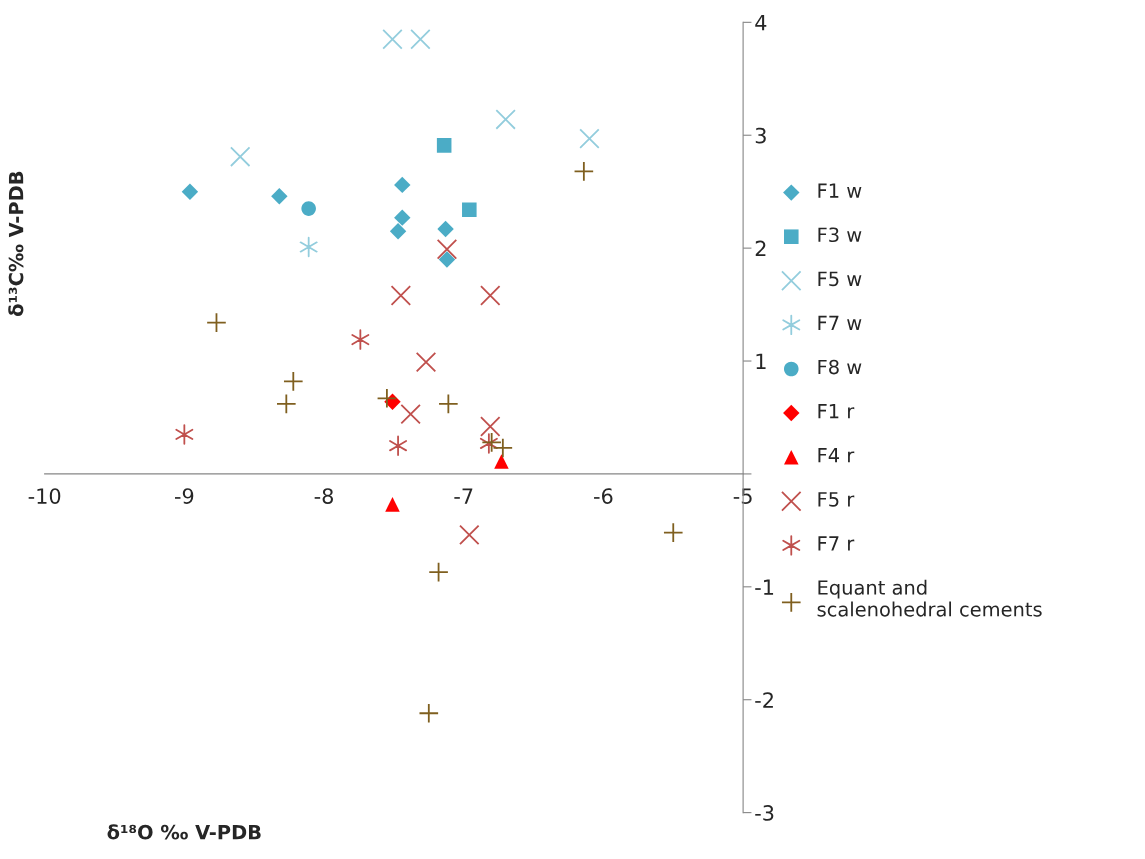  What do you see at coordinates (16, 243) in the screenshot?
I see `y-axis-title: δ¹³C‰ V-PDB` at bounding box center [16, 243].